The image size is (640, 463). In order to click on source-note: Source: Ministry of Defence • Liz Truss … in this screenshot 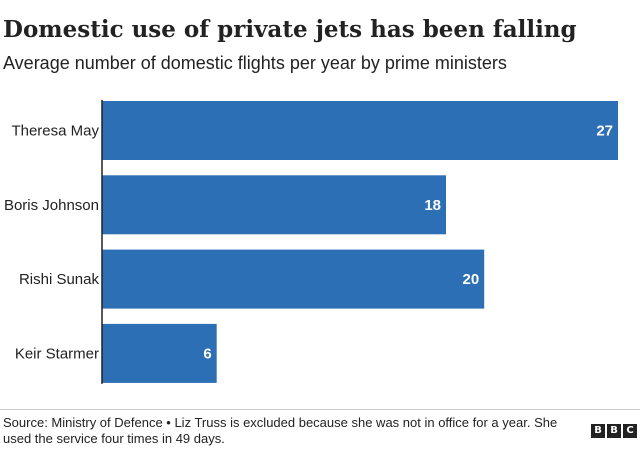, I will do `click(280, 430)`.